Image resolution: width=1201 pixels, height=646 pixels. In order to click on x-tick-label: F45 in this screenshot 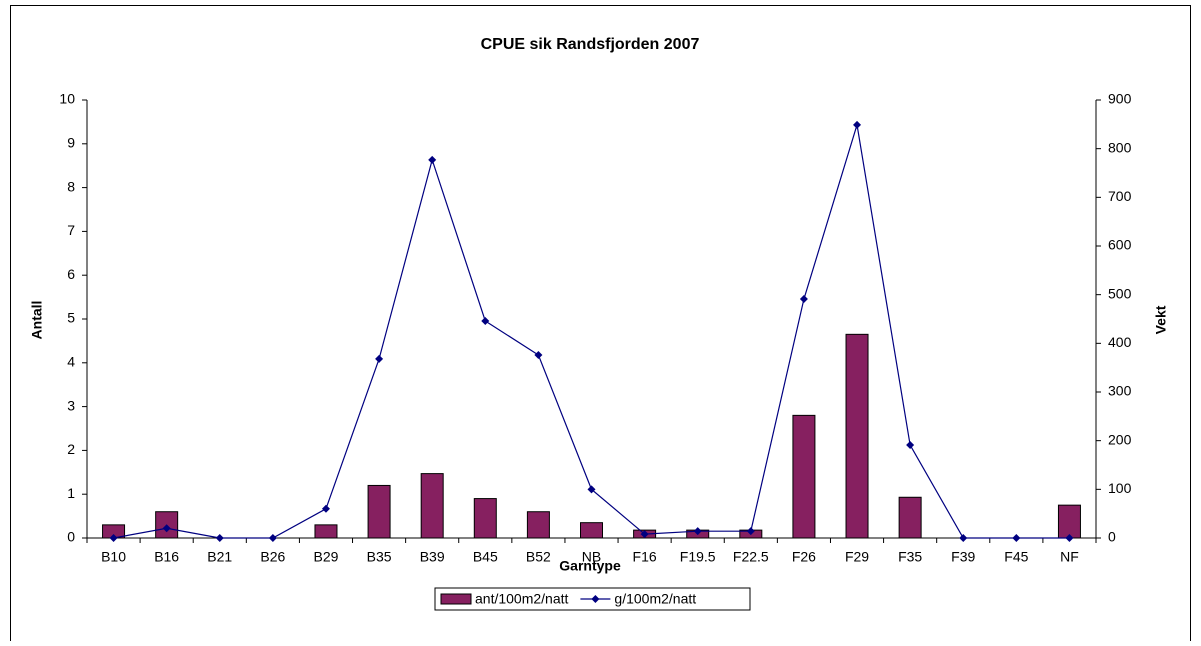, I will do `click(1016, 557)`.